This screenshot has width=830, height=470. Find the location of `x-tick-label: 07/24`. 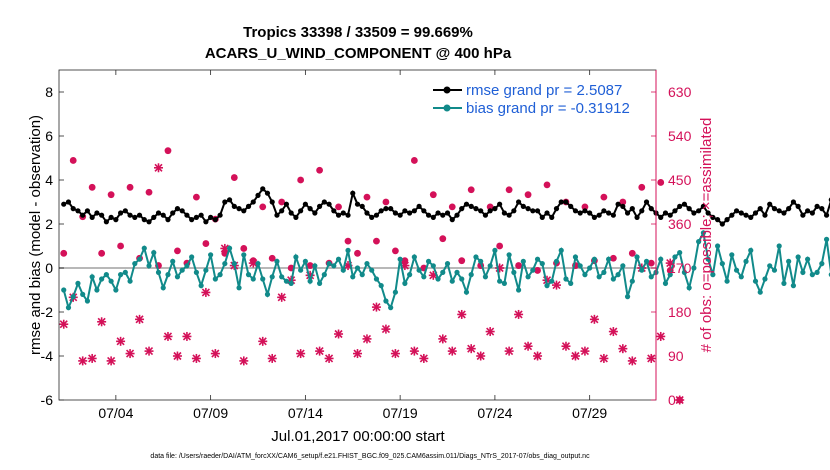

x-tick-label: 07/24 is located at coordinates (494, 413).